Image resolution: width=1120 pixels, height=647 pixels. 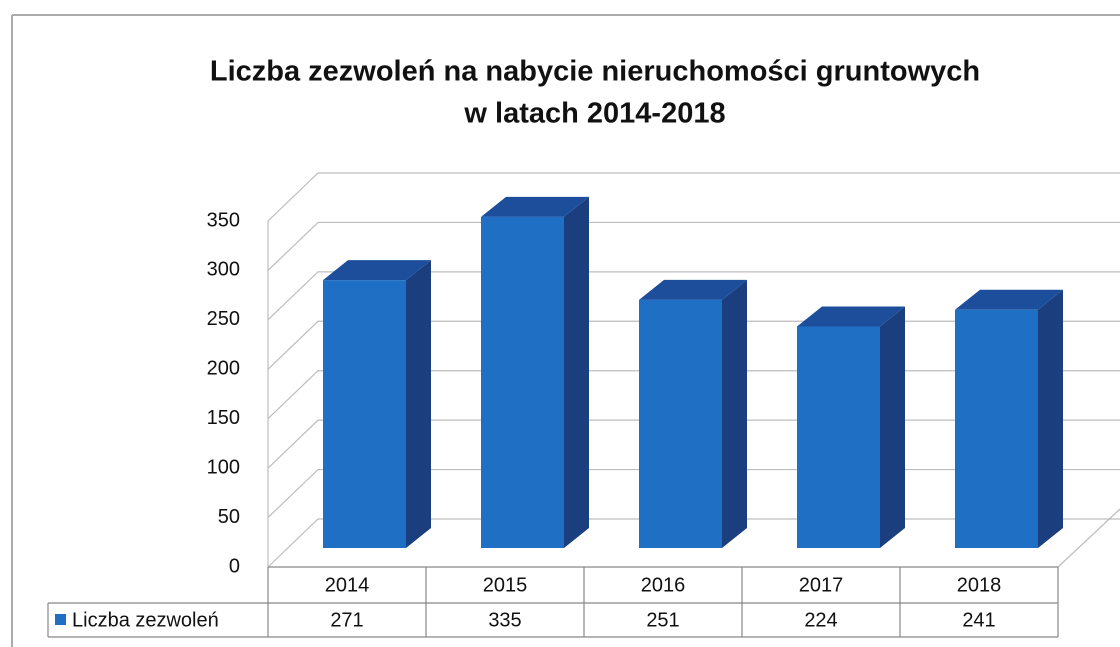 What do you see at coordinates (346, 620) in the screenshot?
I see `table-value: 271` at bounding box center [346, 620].